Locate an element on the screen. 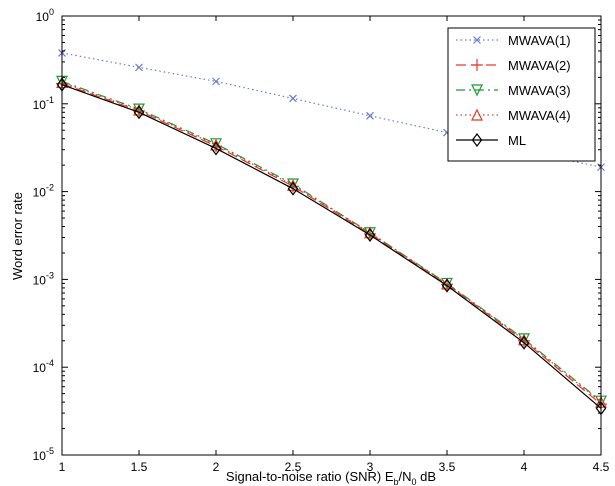 The image size is (615, 486). legend-entry: MWAVA(1) is located at coordinates (513, 40).